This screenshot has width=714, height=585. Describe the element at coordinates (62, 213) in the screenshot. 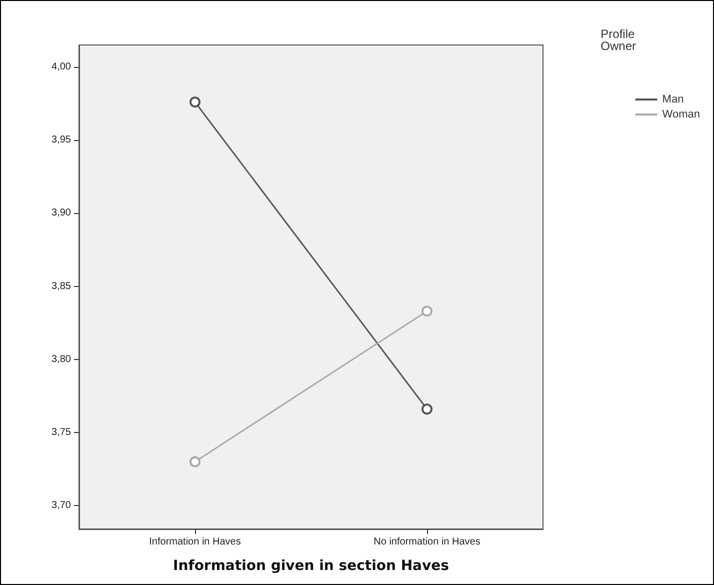

I see `y-tick-label: 3,90` at that location.